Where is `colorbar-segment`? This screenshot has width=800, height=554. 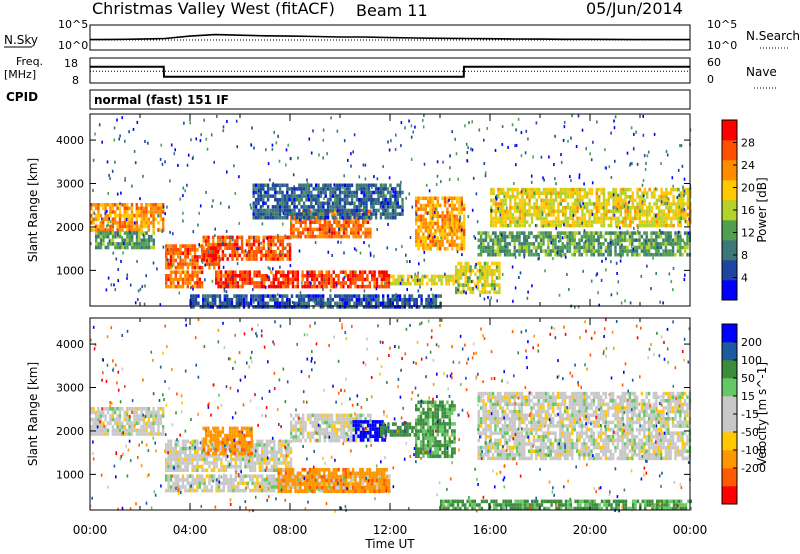
colorbar-segment is located at coordinates (729, 130).